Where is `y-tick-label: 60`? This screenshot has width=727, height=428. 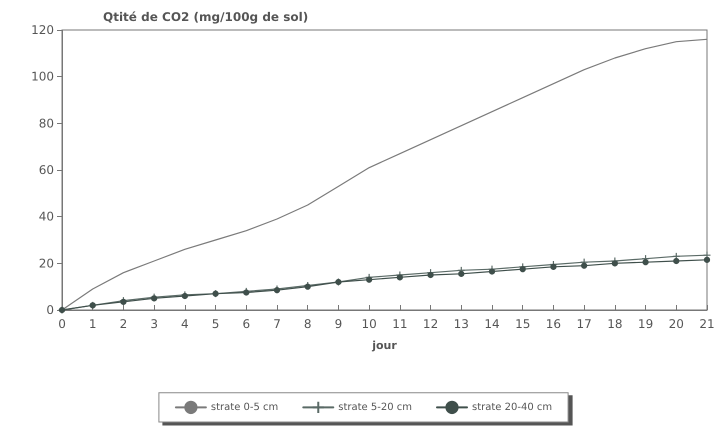
y-tick-label: 60 is located at coordinates (46, 170).